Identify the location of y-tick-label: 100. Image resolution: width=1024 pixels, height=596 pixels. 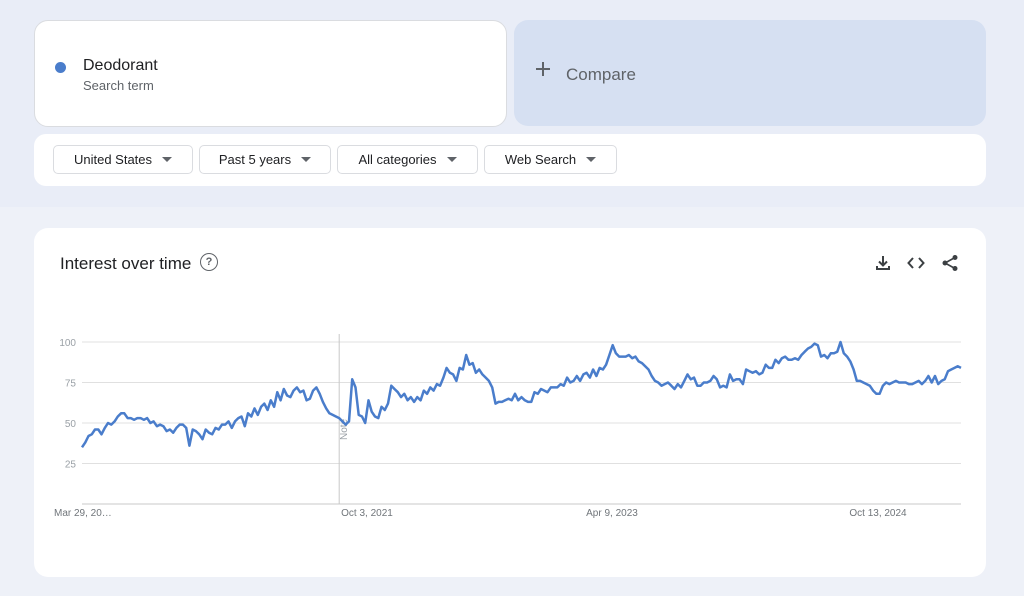
(67, 343).